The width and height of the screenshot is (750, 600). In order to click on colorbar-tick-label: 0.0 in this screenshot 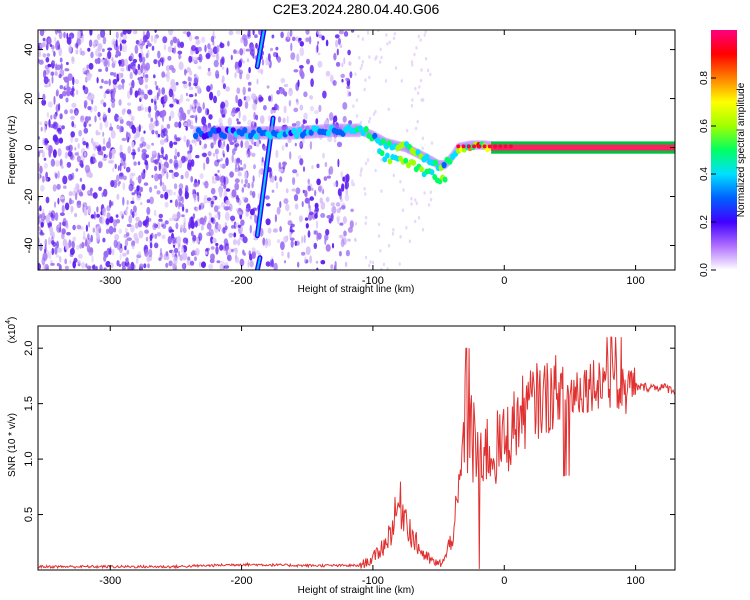, I will do `click(704, 270)`.